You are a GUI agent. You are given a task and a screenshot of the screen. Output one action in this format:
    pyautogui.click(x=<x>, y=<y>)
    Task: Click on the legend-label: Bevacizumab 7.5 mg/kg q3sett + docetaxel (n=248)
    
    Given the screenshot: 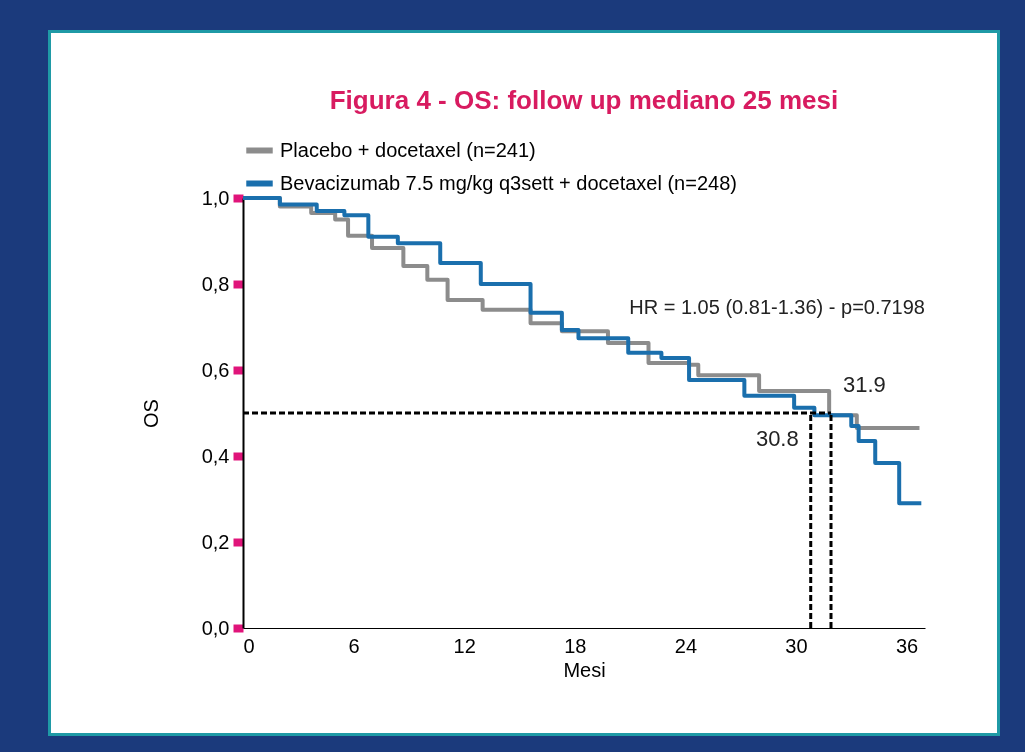 What is the action you would take?
    pyautogui.click(x=508, y=182)
    